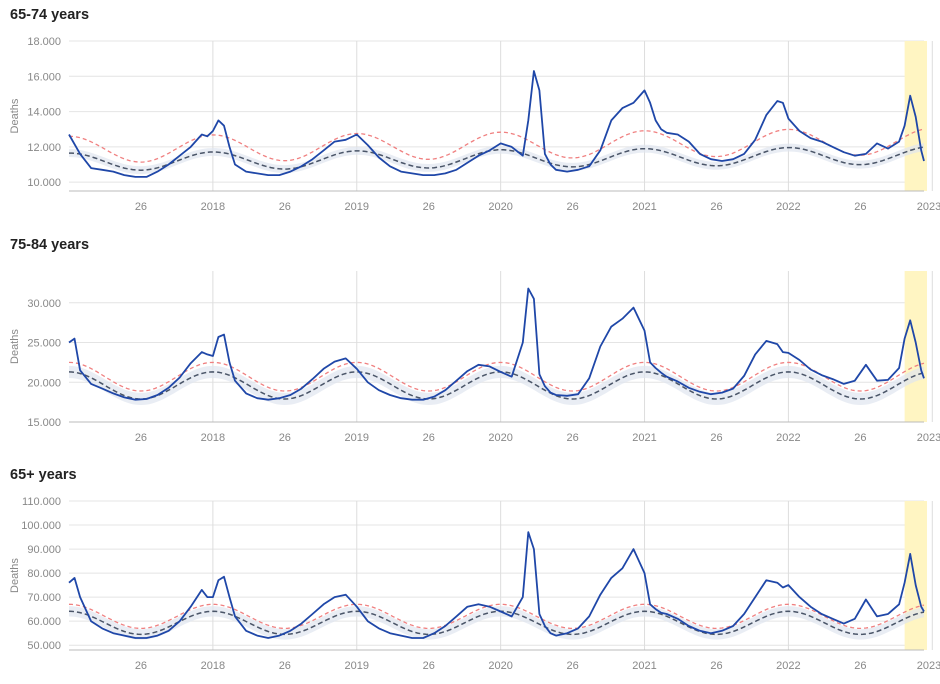  I want to click on y-tick-label: 90.000, so click(44, 550).